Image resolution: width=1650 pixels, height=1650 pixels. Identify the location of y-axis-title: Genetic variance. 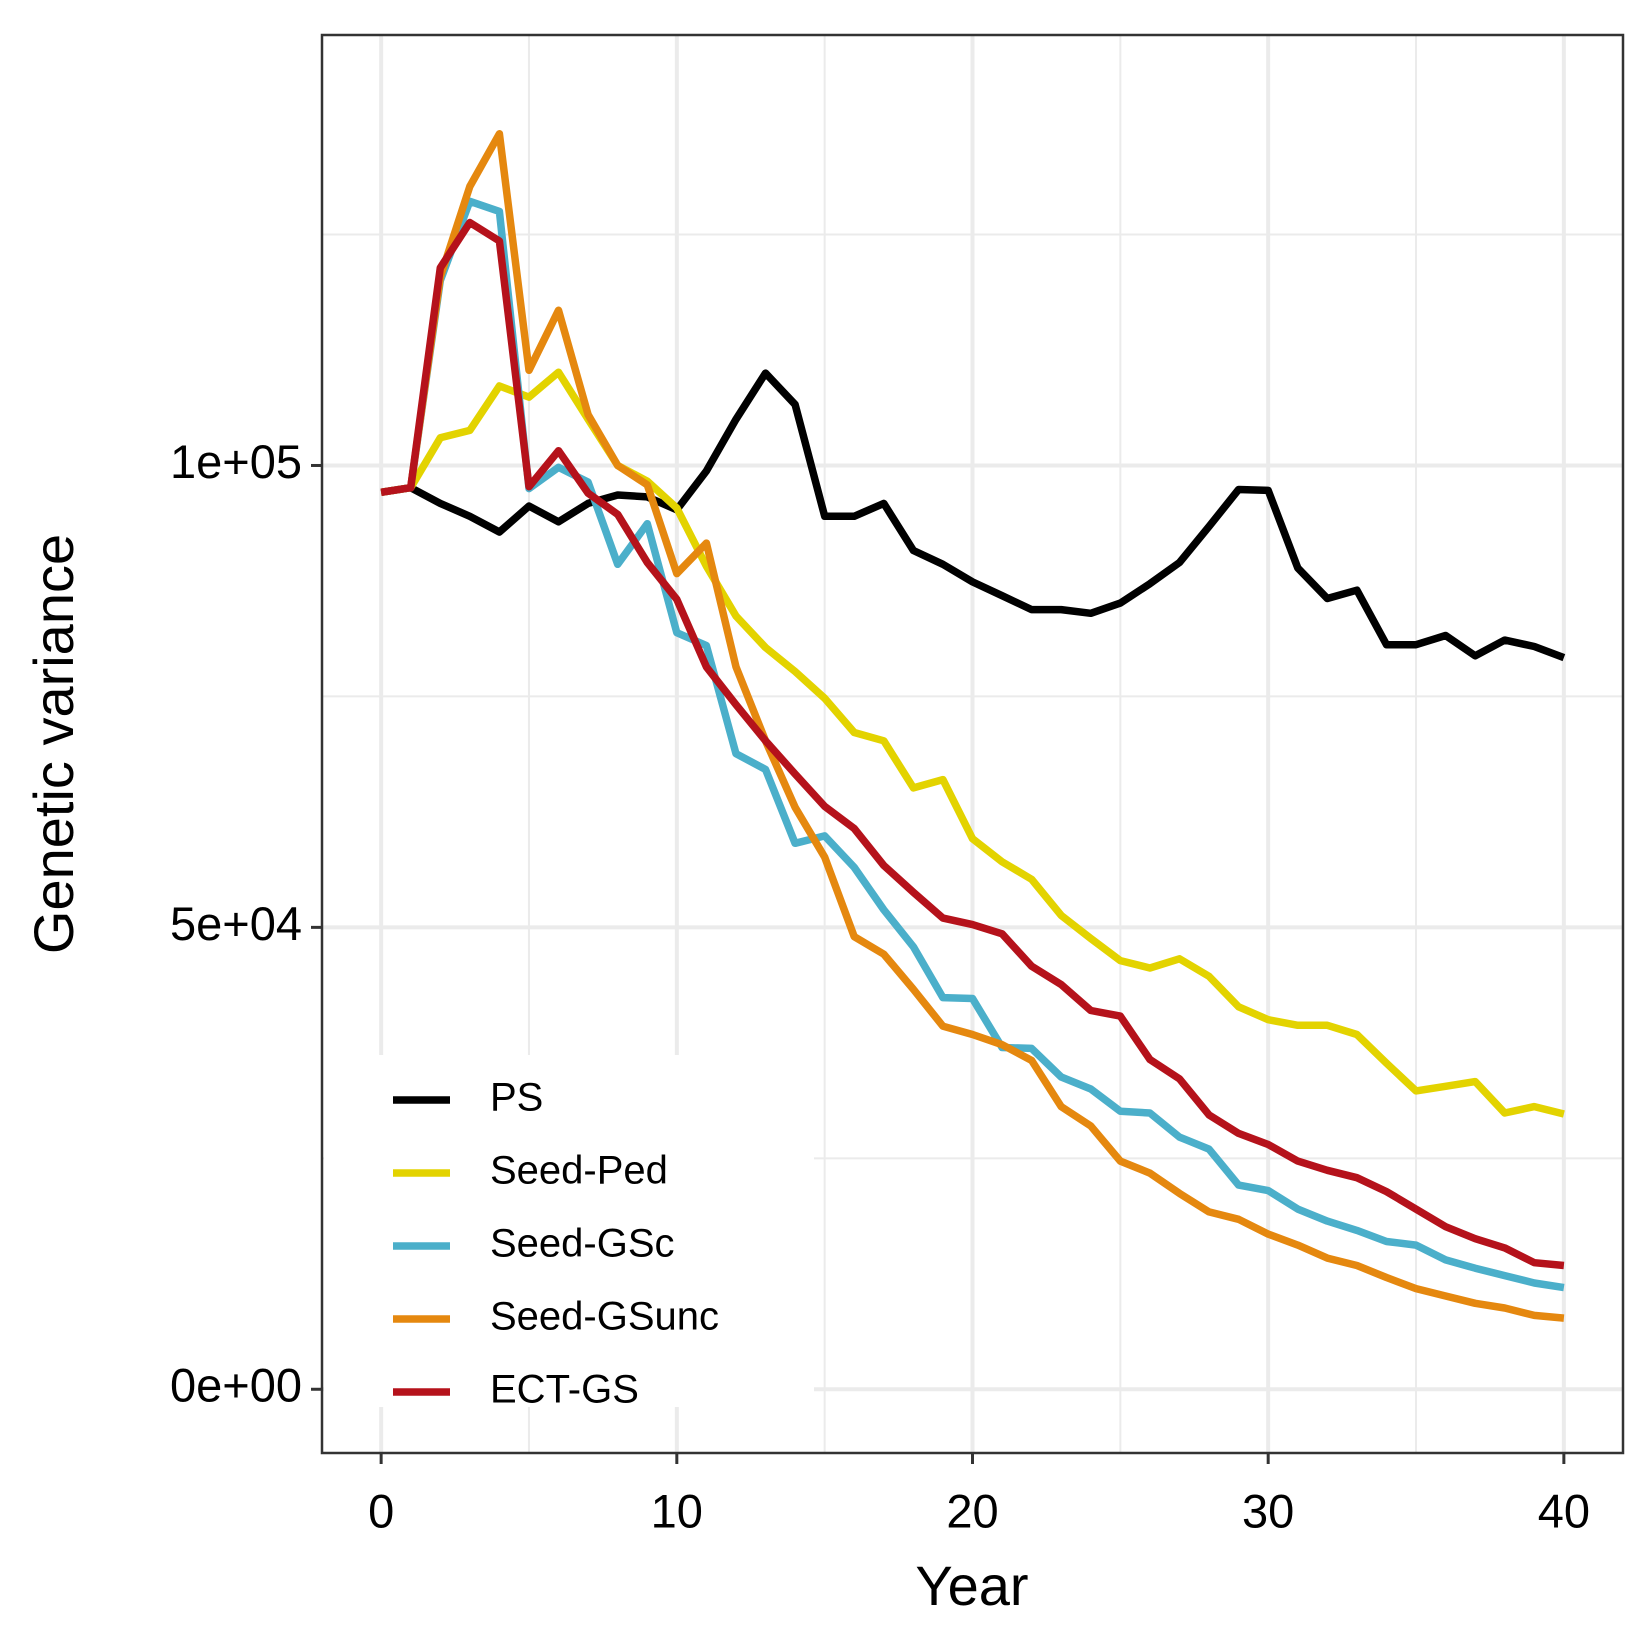
(53, 744).